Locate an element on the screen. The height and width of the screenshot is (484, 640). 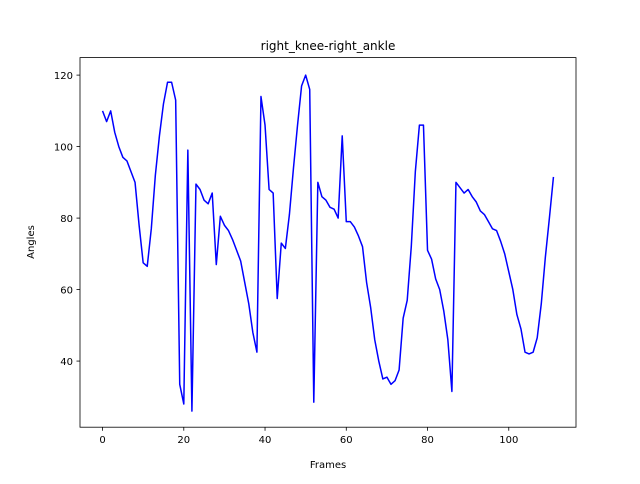
x-axis-label: Frames is located at coordinates (328, 465).